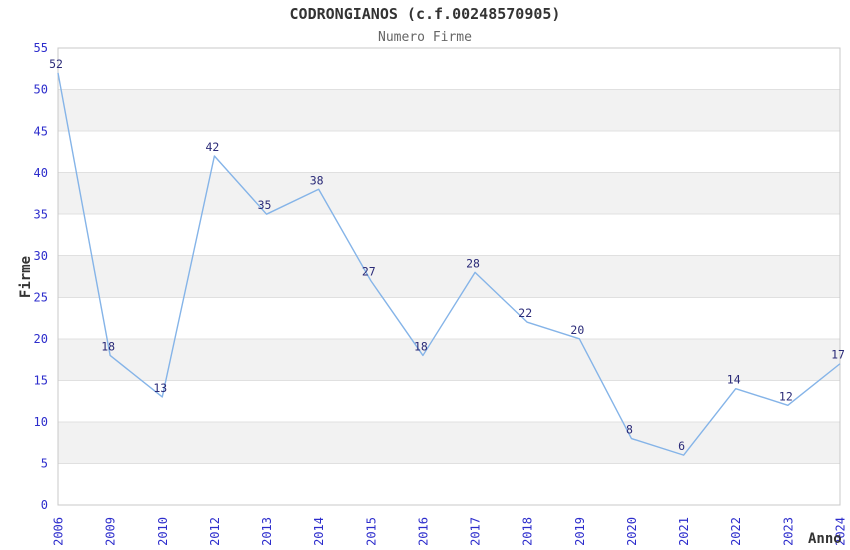 The width and height of the screenshot is (850, 550). I want to click on x-tick-label: 2023, so click(788, 531).